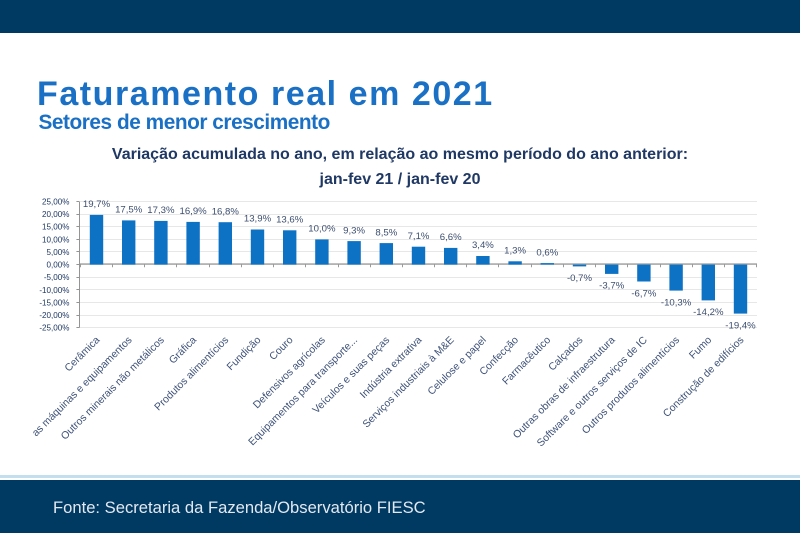 The width and height of the screenshot is (800, 533). Describe the element at coordinates (290, 220) in the screenshot. I see `svg-text: 13,6%` at that location.